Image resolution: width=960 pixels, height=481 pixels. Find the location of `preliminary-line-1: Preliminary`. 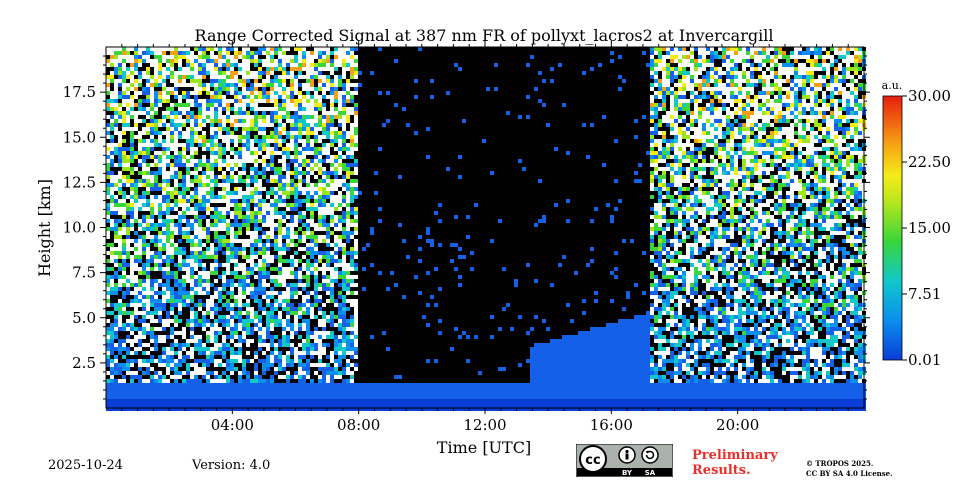

preliminary-line-1: Preliminary is located at coordinates (735, 455).